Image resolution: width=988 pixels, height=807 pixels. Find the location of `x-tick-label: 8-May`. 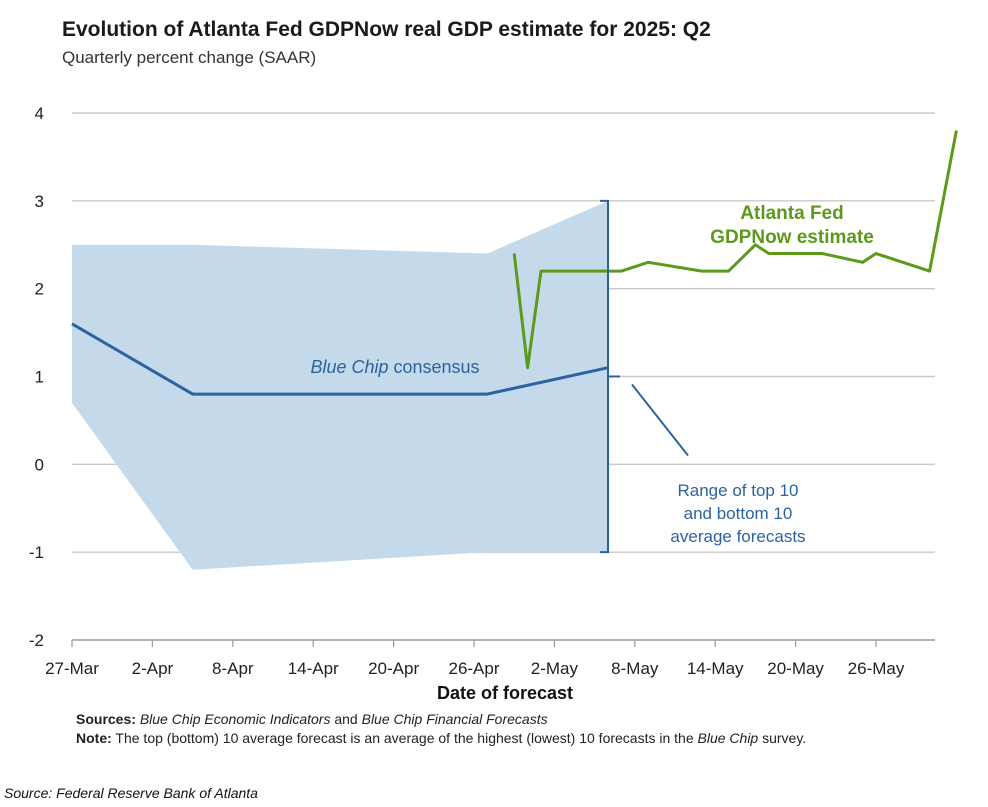

x-tick-label: 8-May is located at coordinates (635, 668).